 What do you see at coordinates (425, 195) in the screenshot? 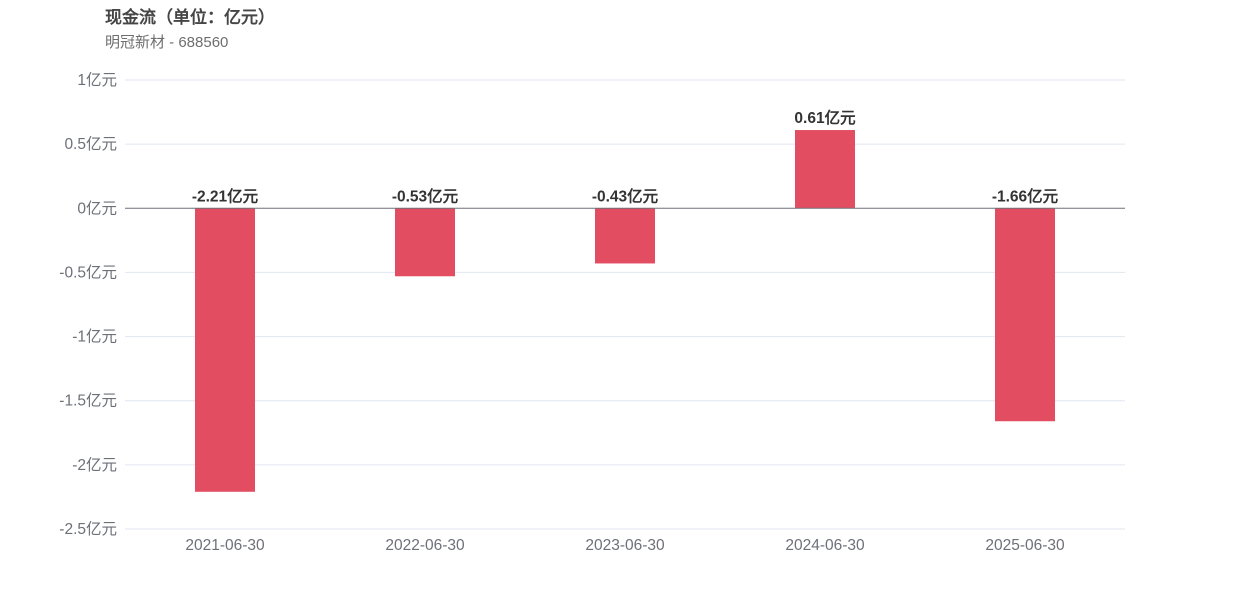
I see `data-label: -0.53亿元` at bounding box center [425, 195].